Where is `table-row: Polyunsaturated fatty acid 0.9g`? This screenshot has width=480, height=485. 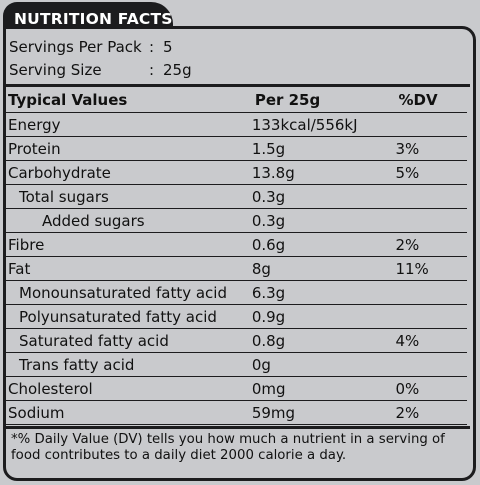 table-row: Polyunsaturated fatty acid 0.9g is located at coordinates (236, 316).